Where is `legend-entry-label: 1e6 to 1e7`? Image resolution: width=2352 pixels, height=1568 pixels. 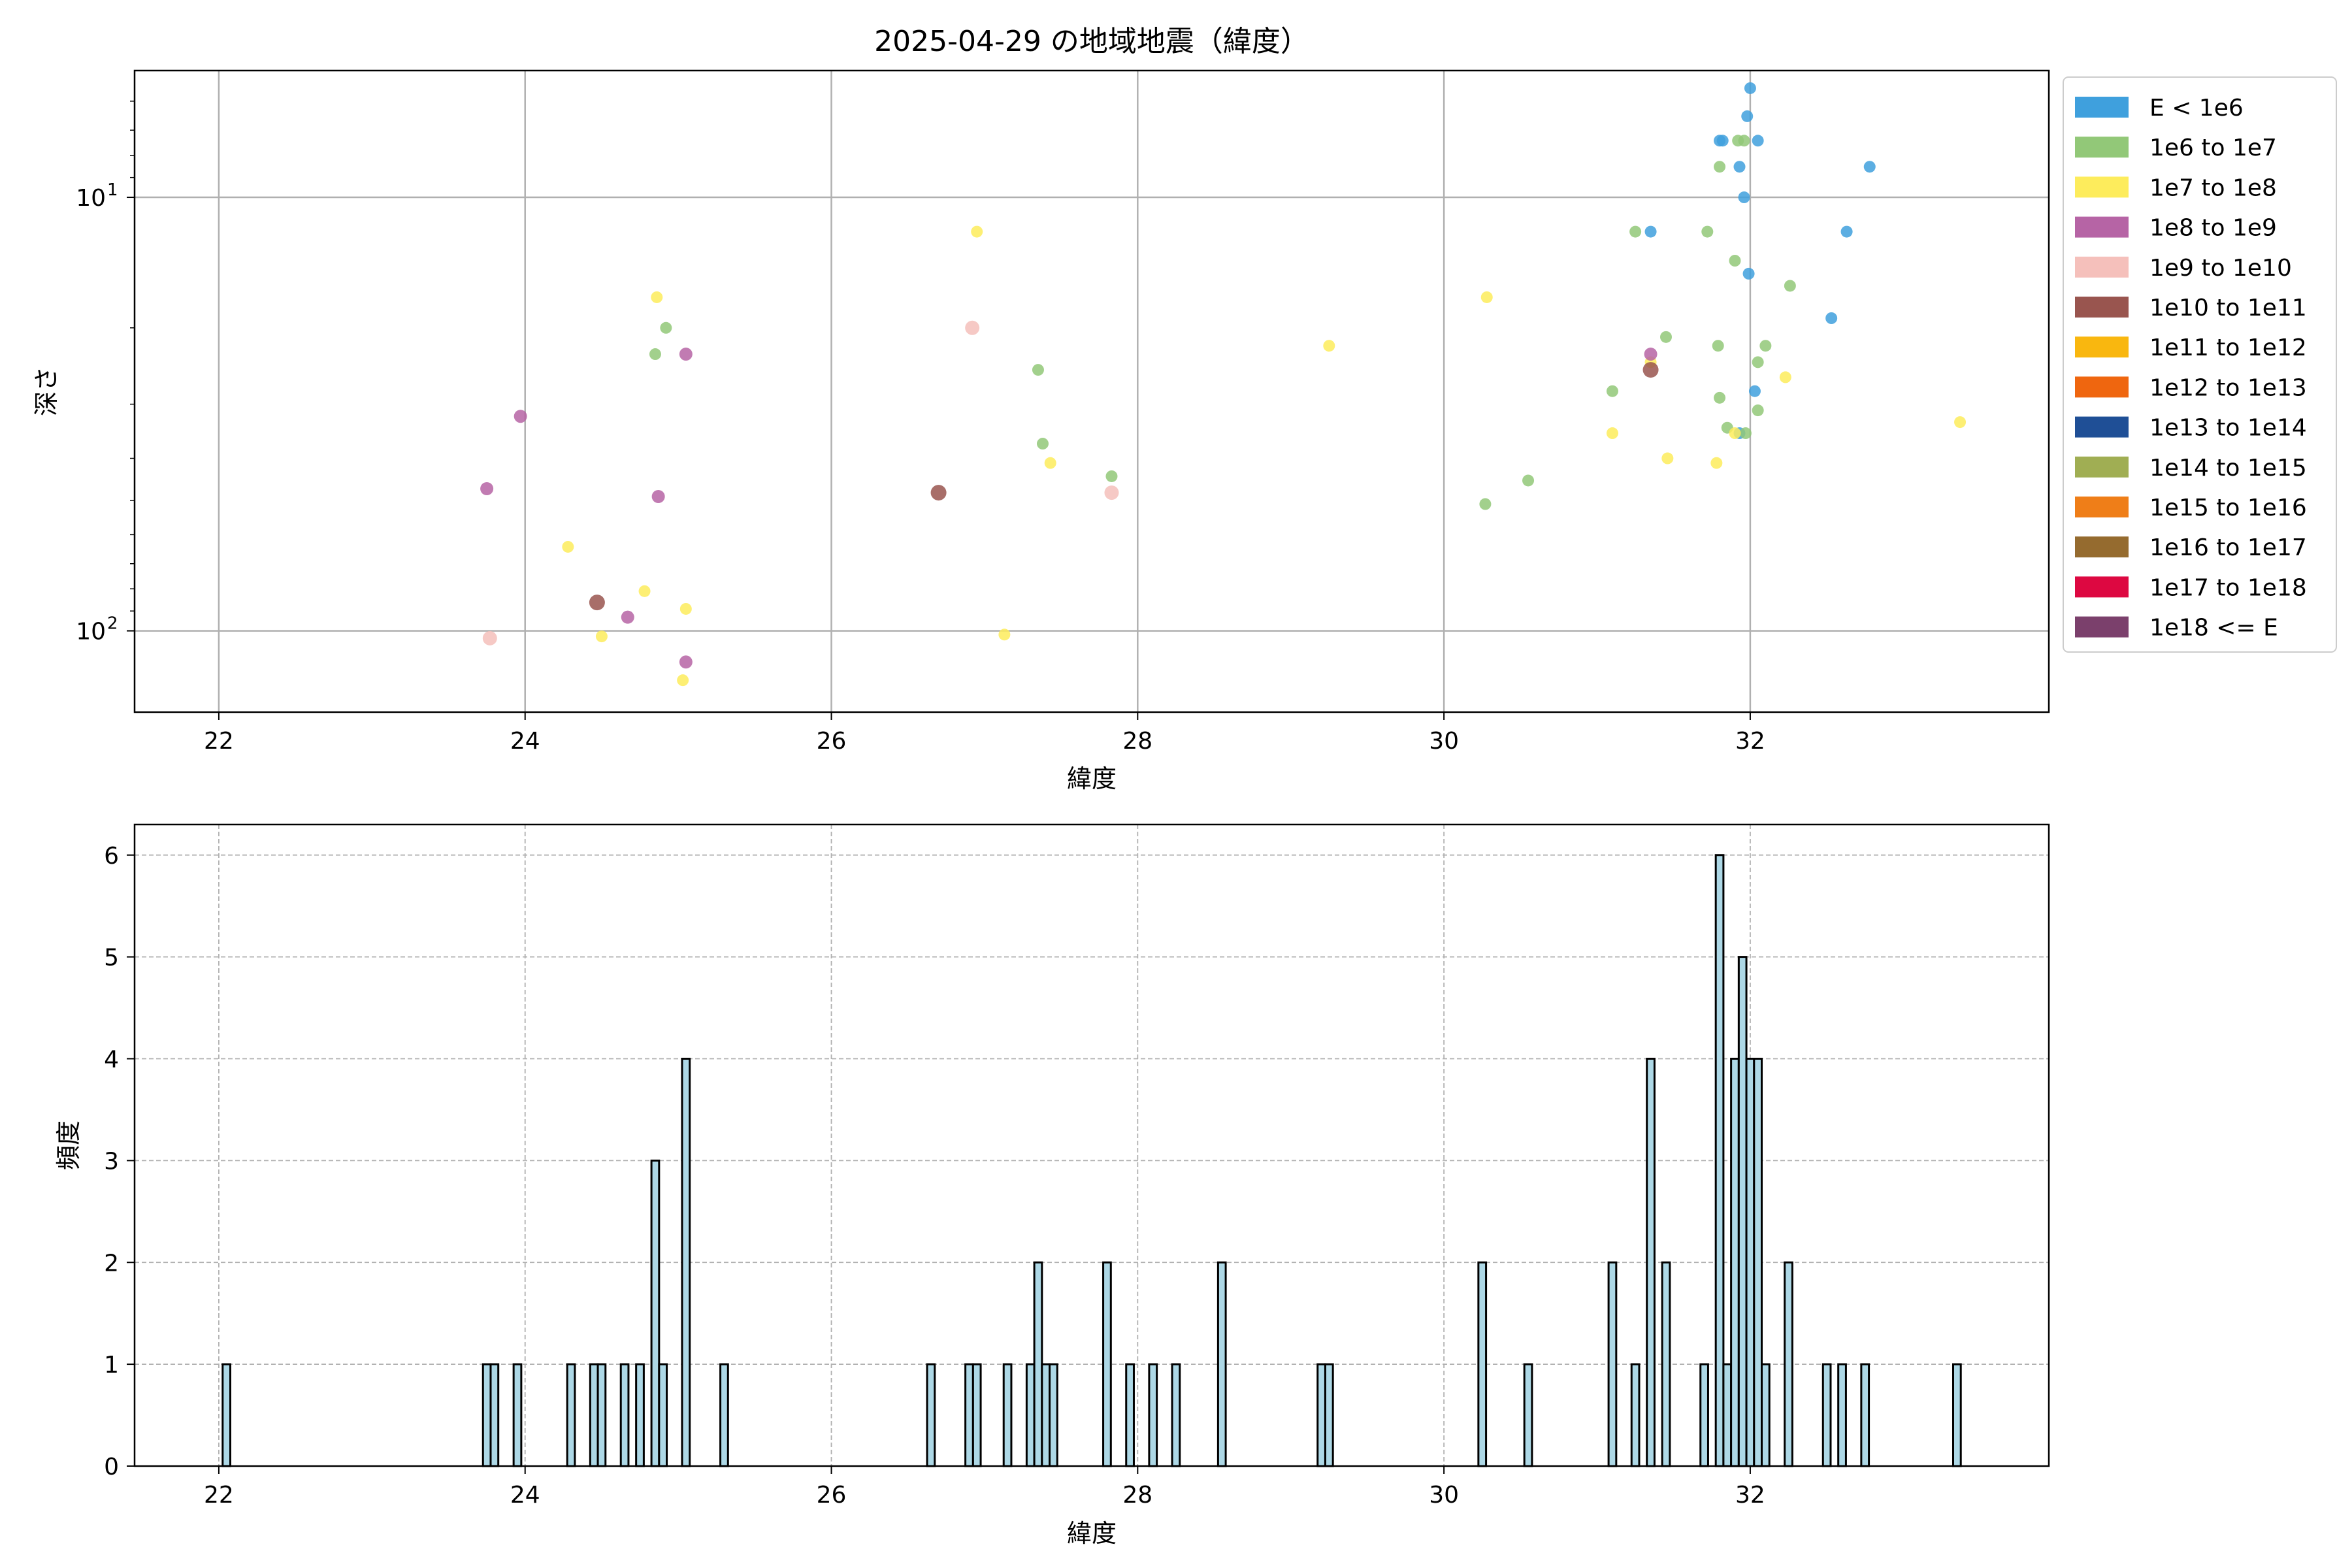 legend-entry-label: 1e6 to 1e7 is located at coordinates (2213, 148).